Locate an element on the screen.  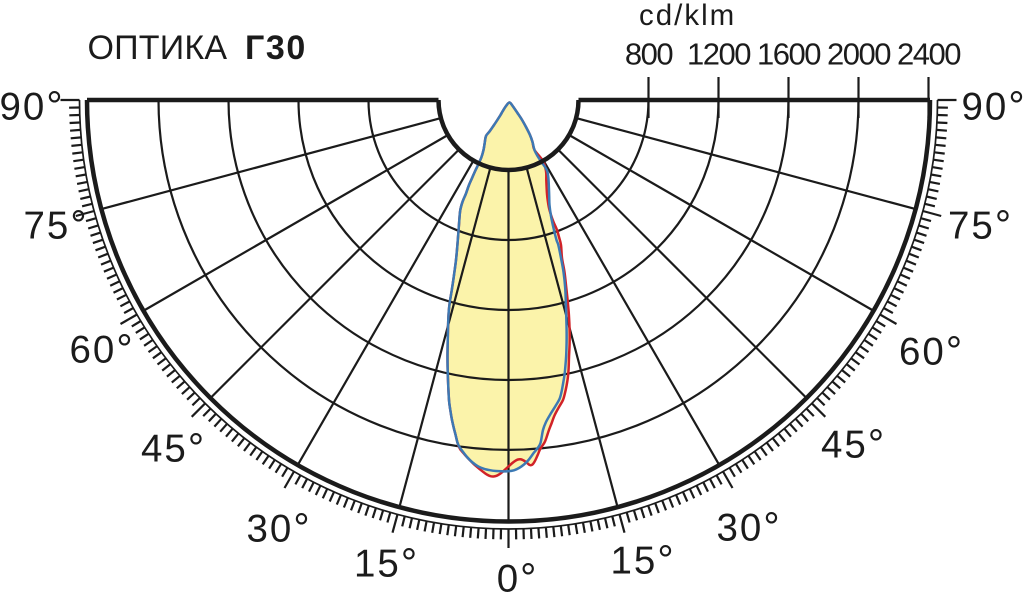
svg-text: 1600 is located at coordinates (789, 54).